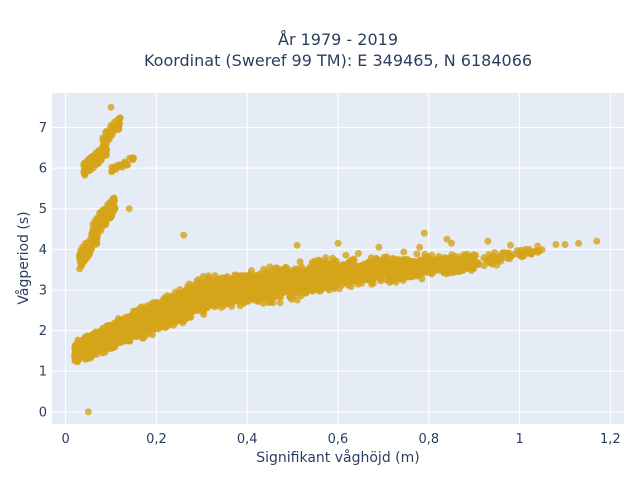  What do you see at coordinates (43, 128) in the screenshot?
I see `y-tick-label: 7` at bounding box center [43, 128].